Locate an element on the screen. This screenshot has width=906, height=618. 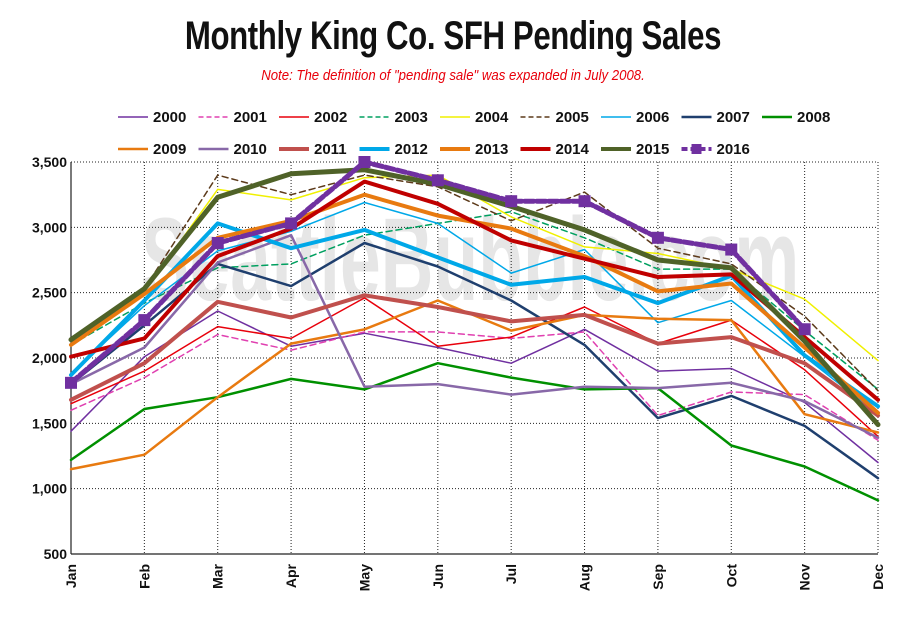
y-tick-label: 2,000 is located at coordinates (49, 358).